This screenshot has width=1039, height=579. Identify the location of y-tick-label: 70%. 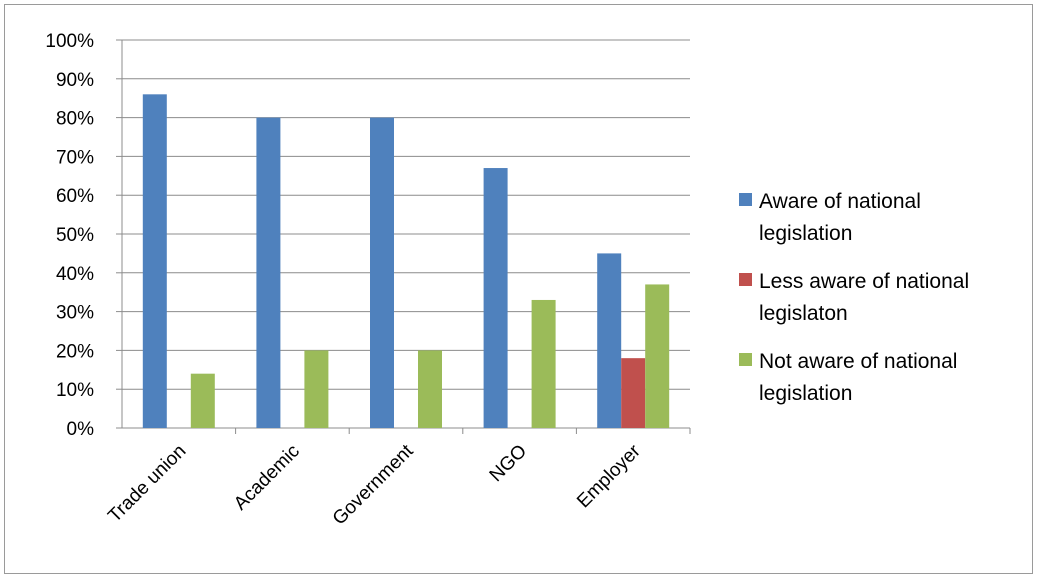
(75, 157).